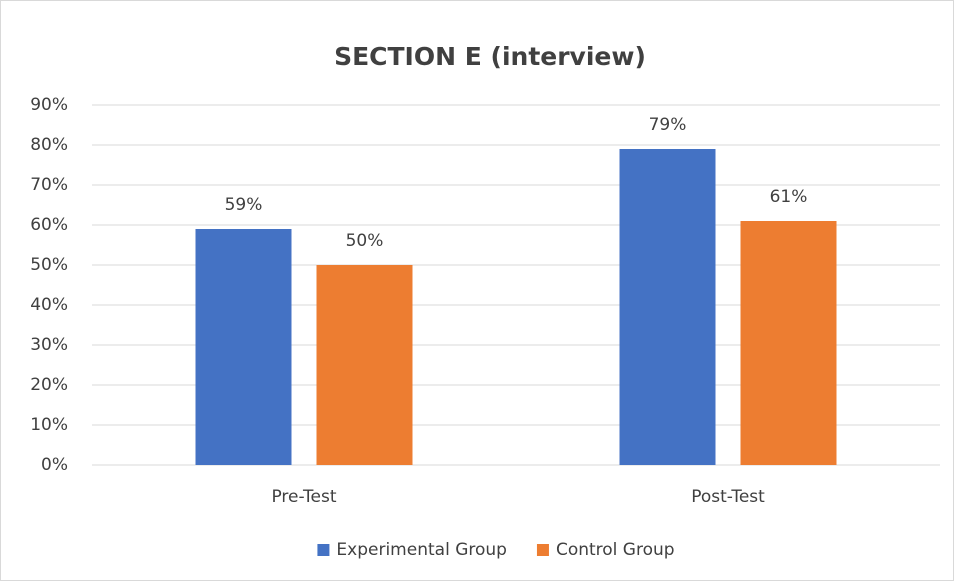  Describe the element at coordinates (789, 197) in the screenshot. I see `data-label: 61%` at that location.